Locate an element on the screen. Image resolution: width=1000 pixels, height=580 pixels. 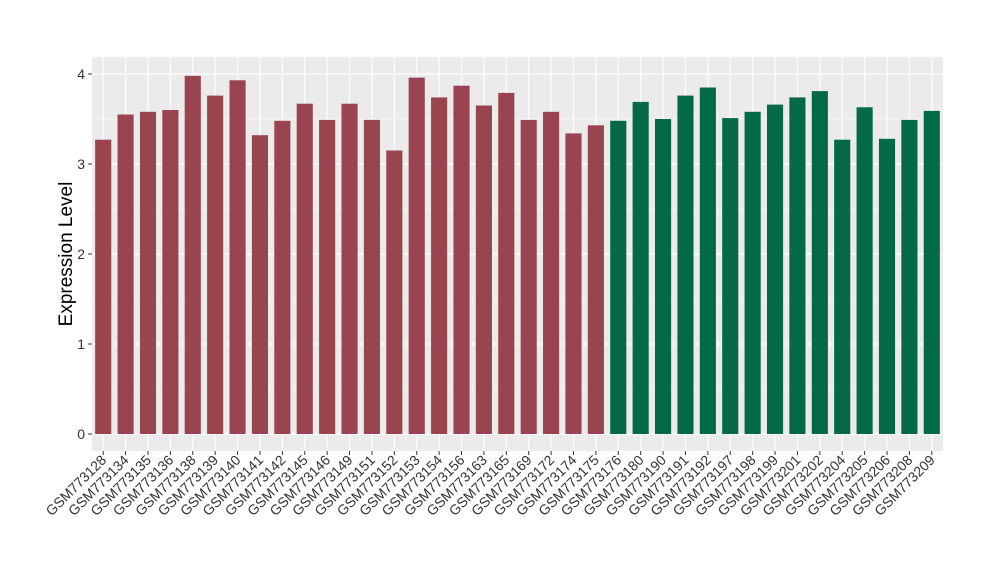
bar-GSM773199 is located at coordinates (775, 269).